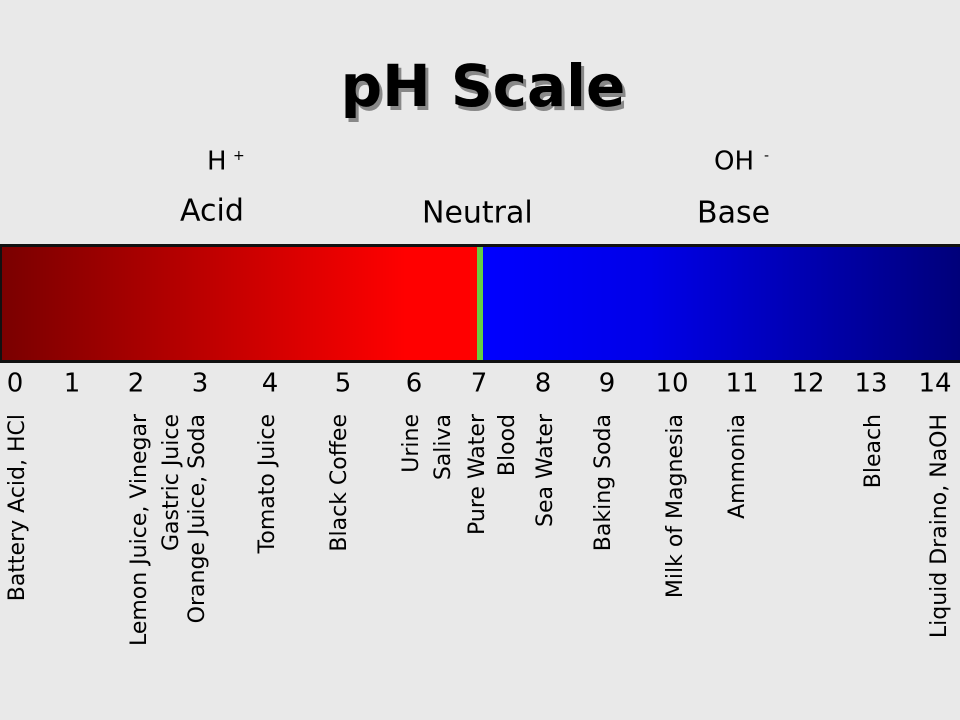  Describe the element at coordinates (212, 211) in the screenshot. I see `acid-label: Acid` at that location.